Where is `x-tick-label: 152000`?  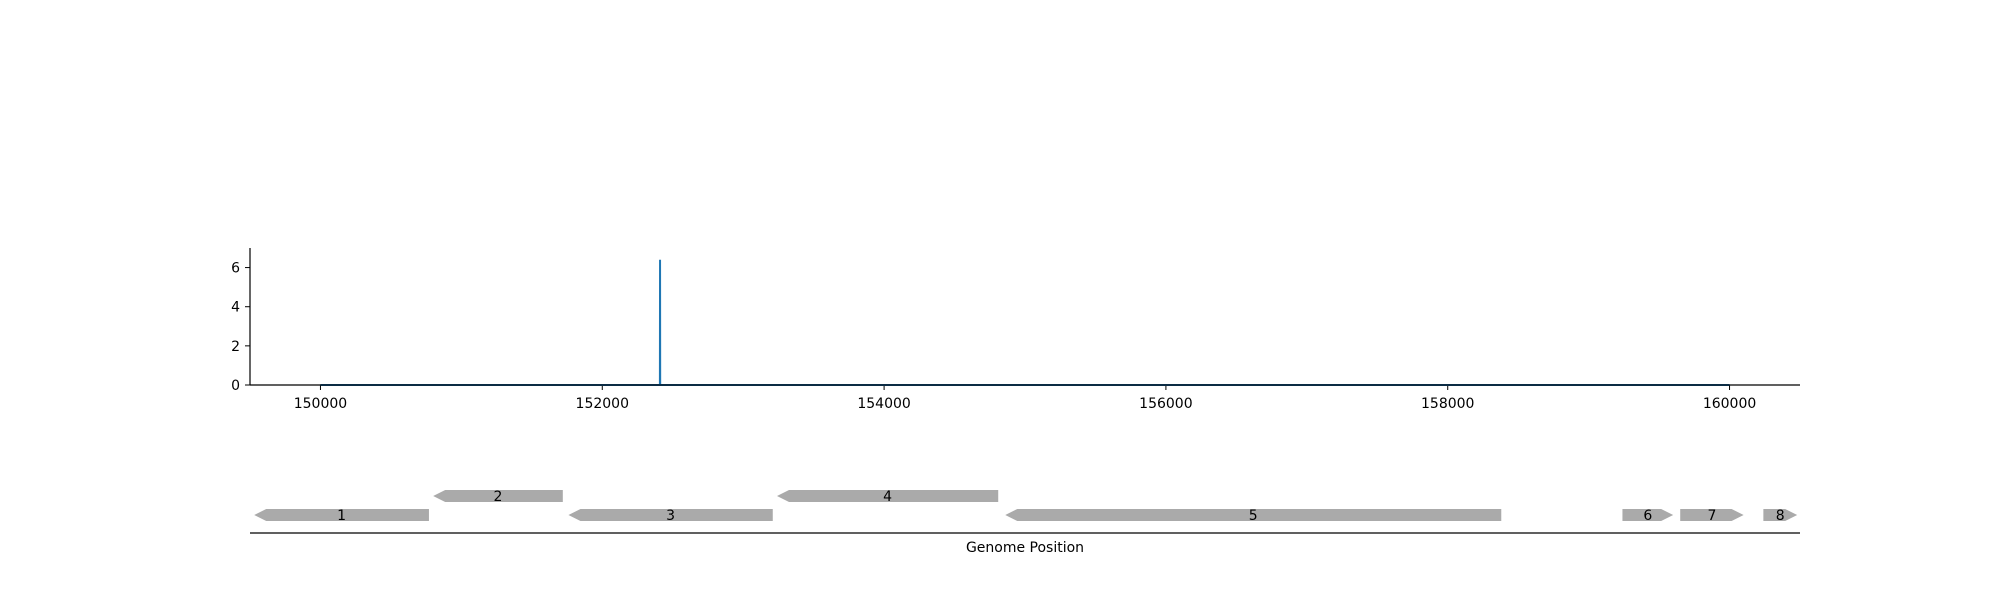
x-tick-label: 152000 is located at coordinates (602, 404).